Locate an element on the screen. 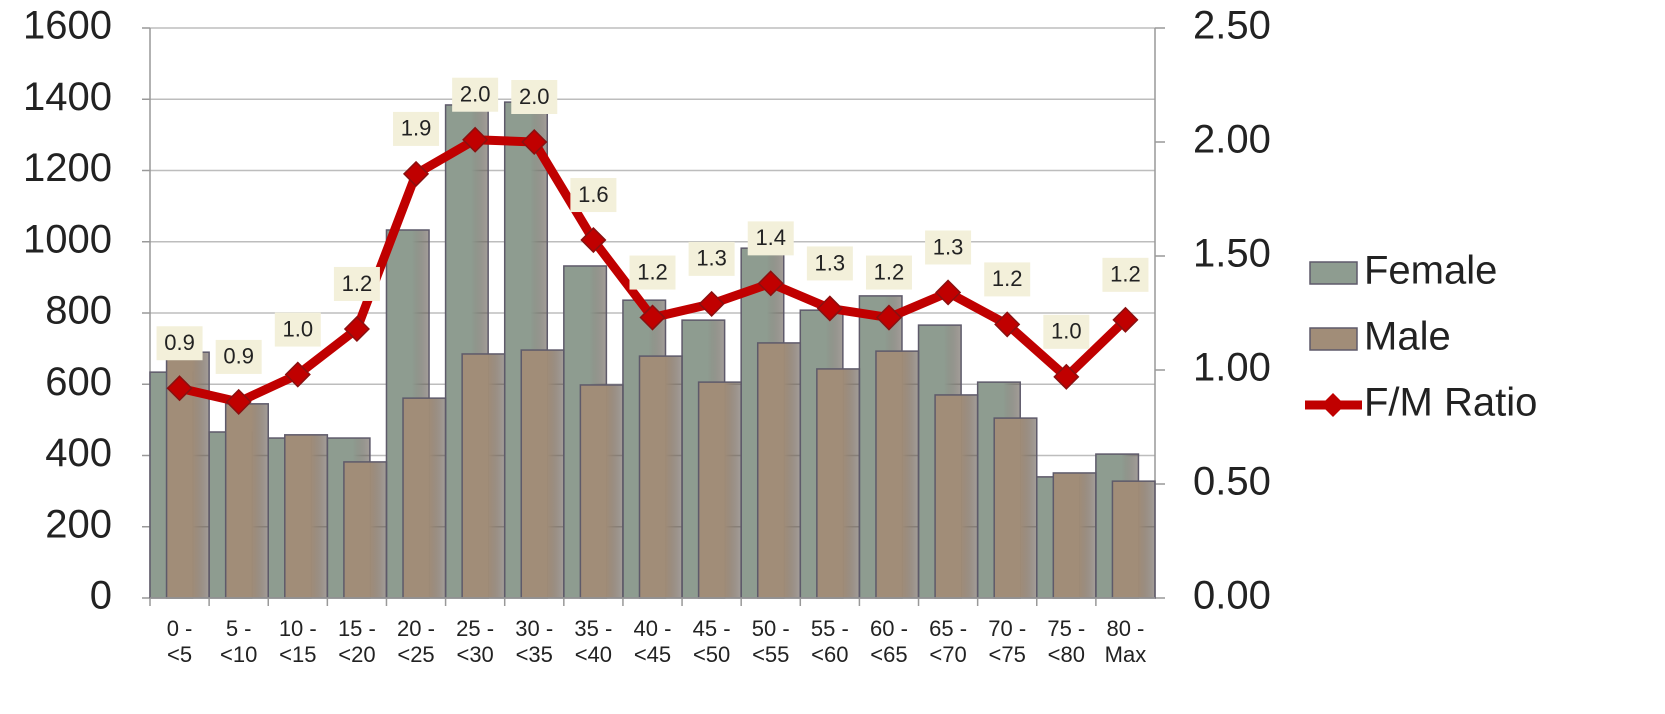 The image size is (1665, 714). y-tick-label: 400 is located at coordinates (78, 453).